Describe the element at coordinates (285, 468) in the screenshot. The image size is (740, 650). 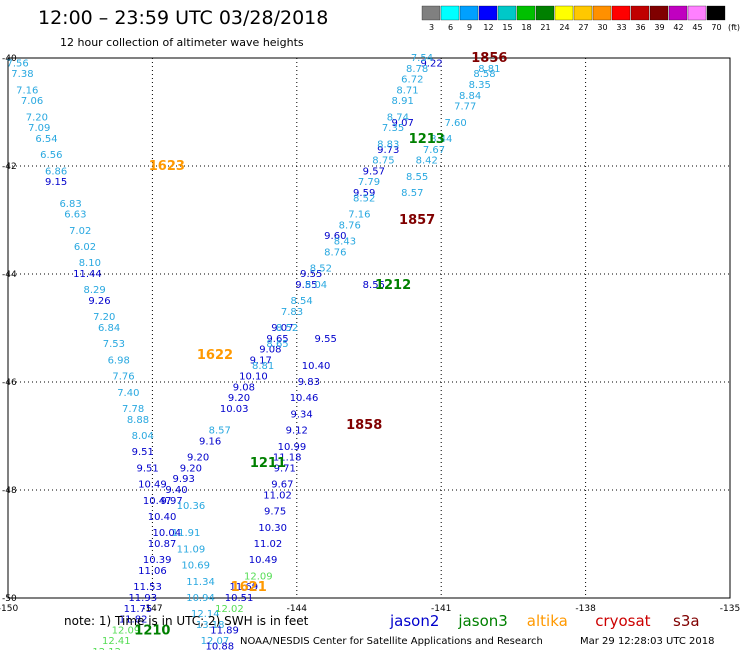
I see `wave-height-value: 9.71` at that location.